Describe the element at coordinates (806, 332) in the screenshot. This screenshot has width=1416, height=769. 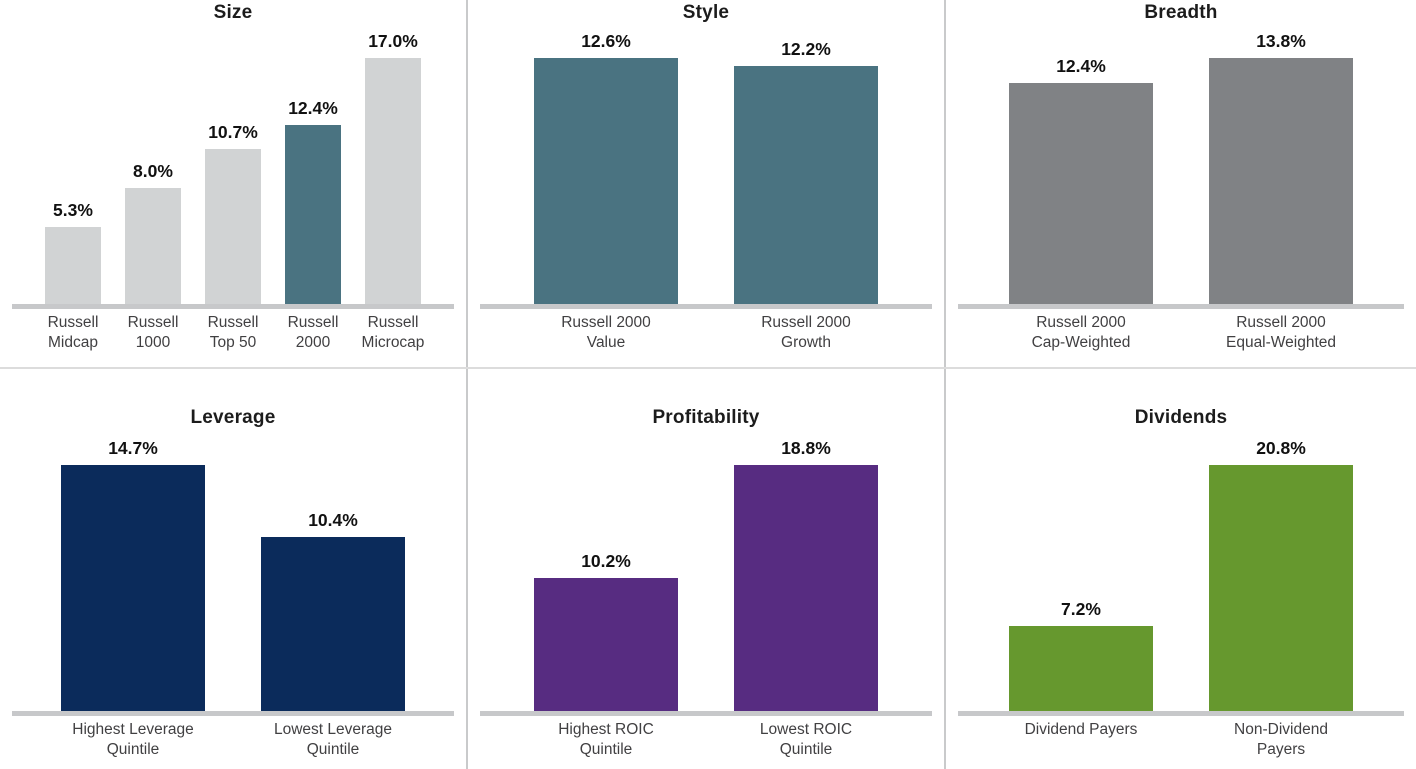
I see `bar-category-label: Russell 2000 Growth` at that location.